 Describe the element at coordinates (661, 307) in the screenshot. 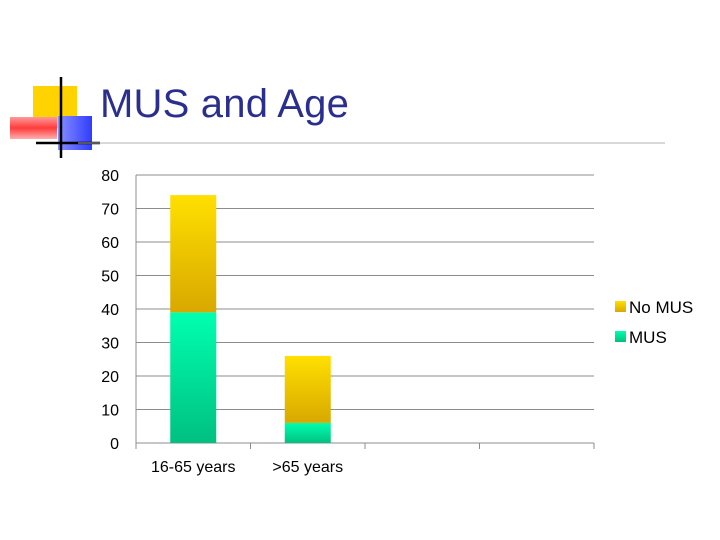

I see `legend-label: No MUS` at that location.